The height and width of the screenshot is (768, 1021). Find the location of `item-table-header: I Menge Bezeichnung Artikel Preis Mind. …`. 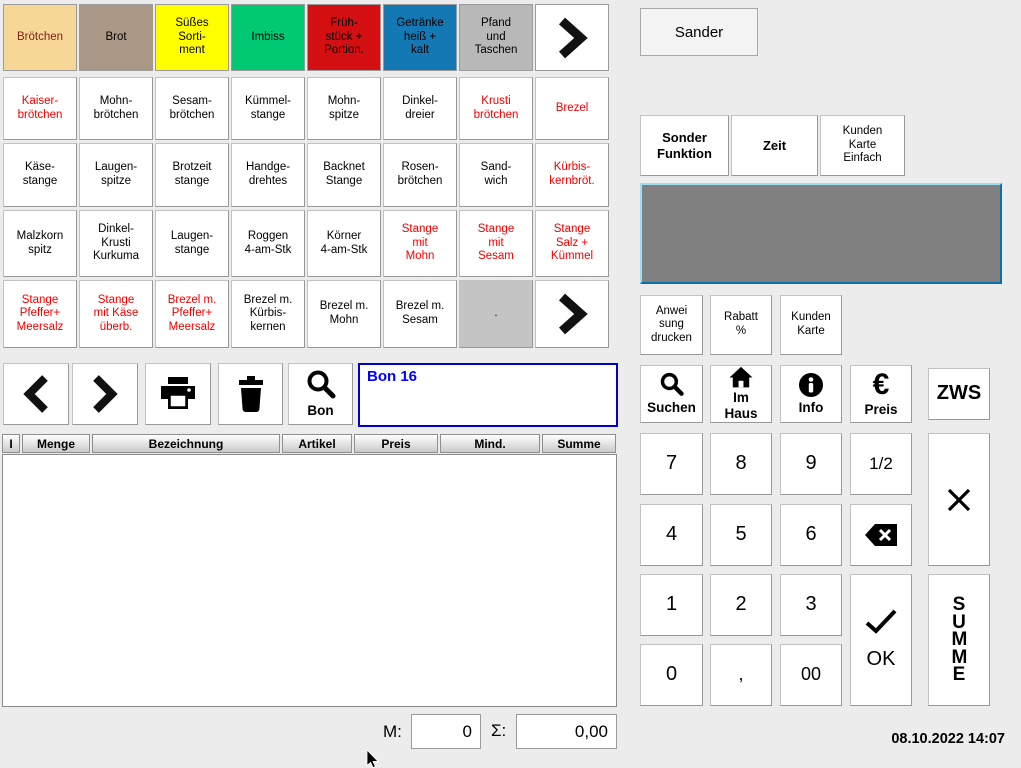

item-table-header: I Menge Bezeichnung Artikel Preis Mind. … is located at coordinates (309, 443).